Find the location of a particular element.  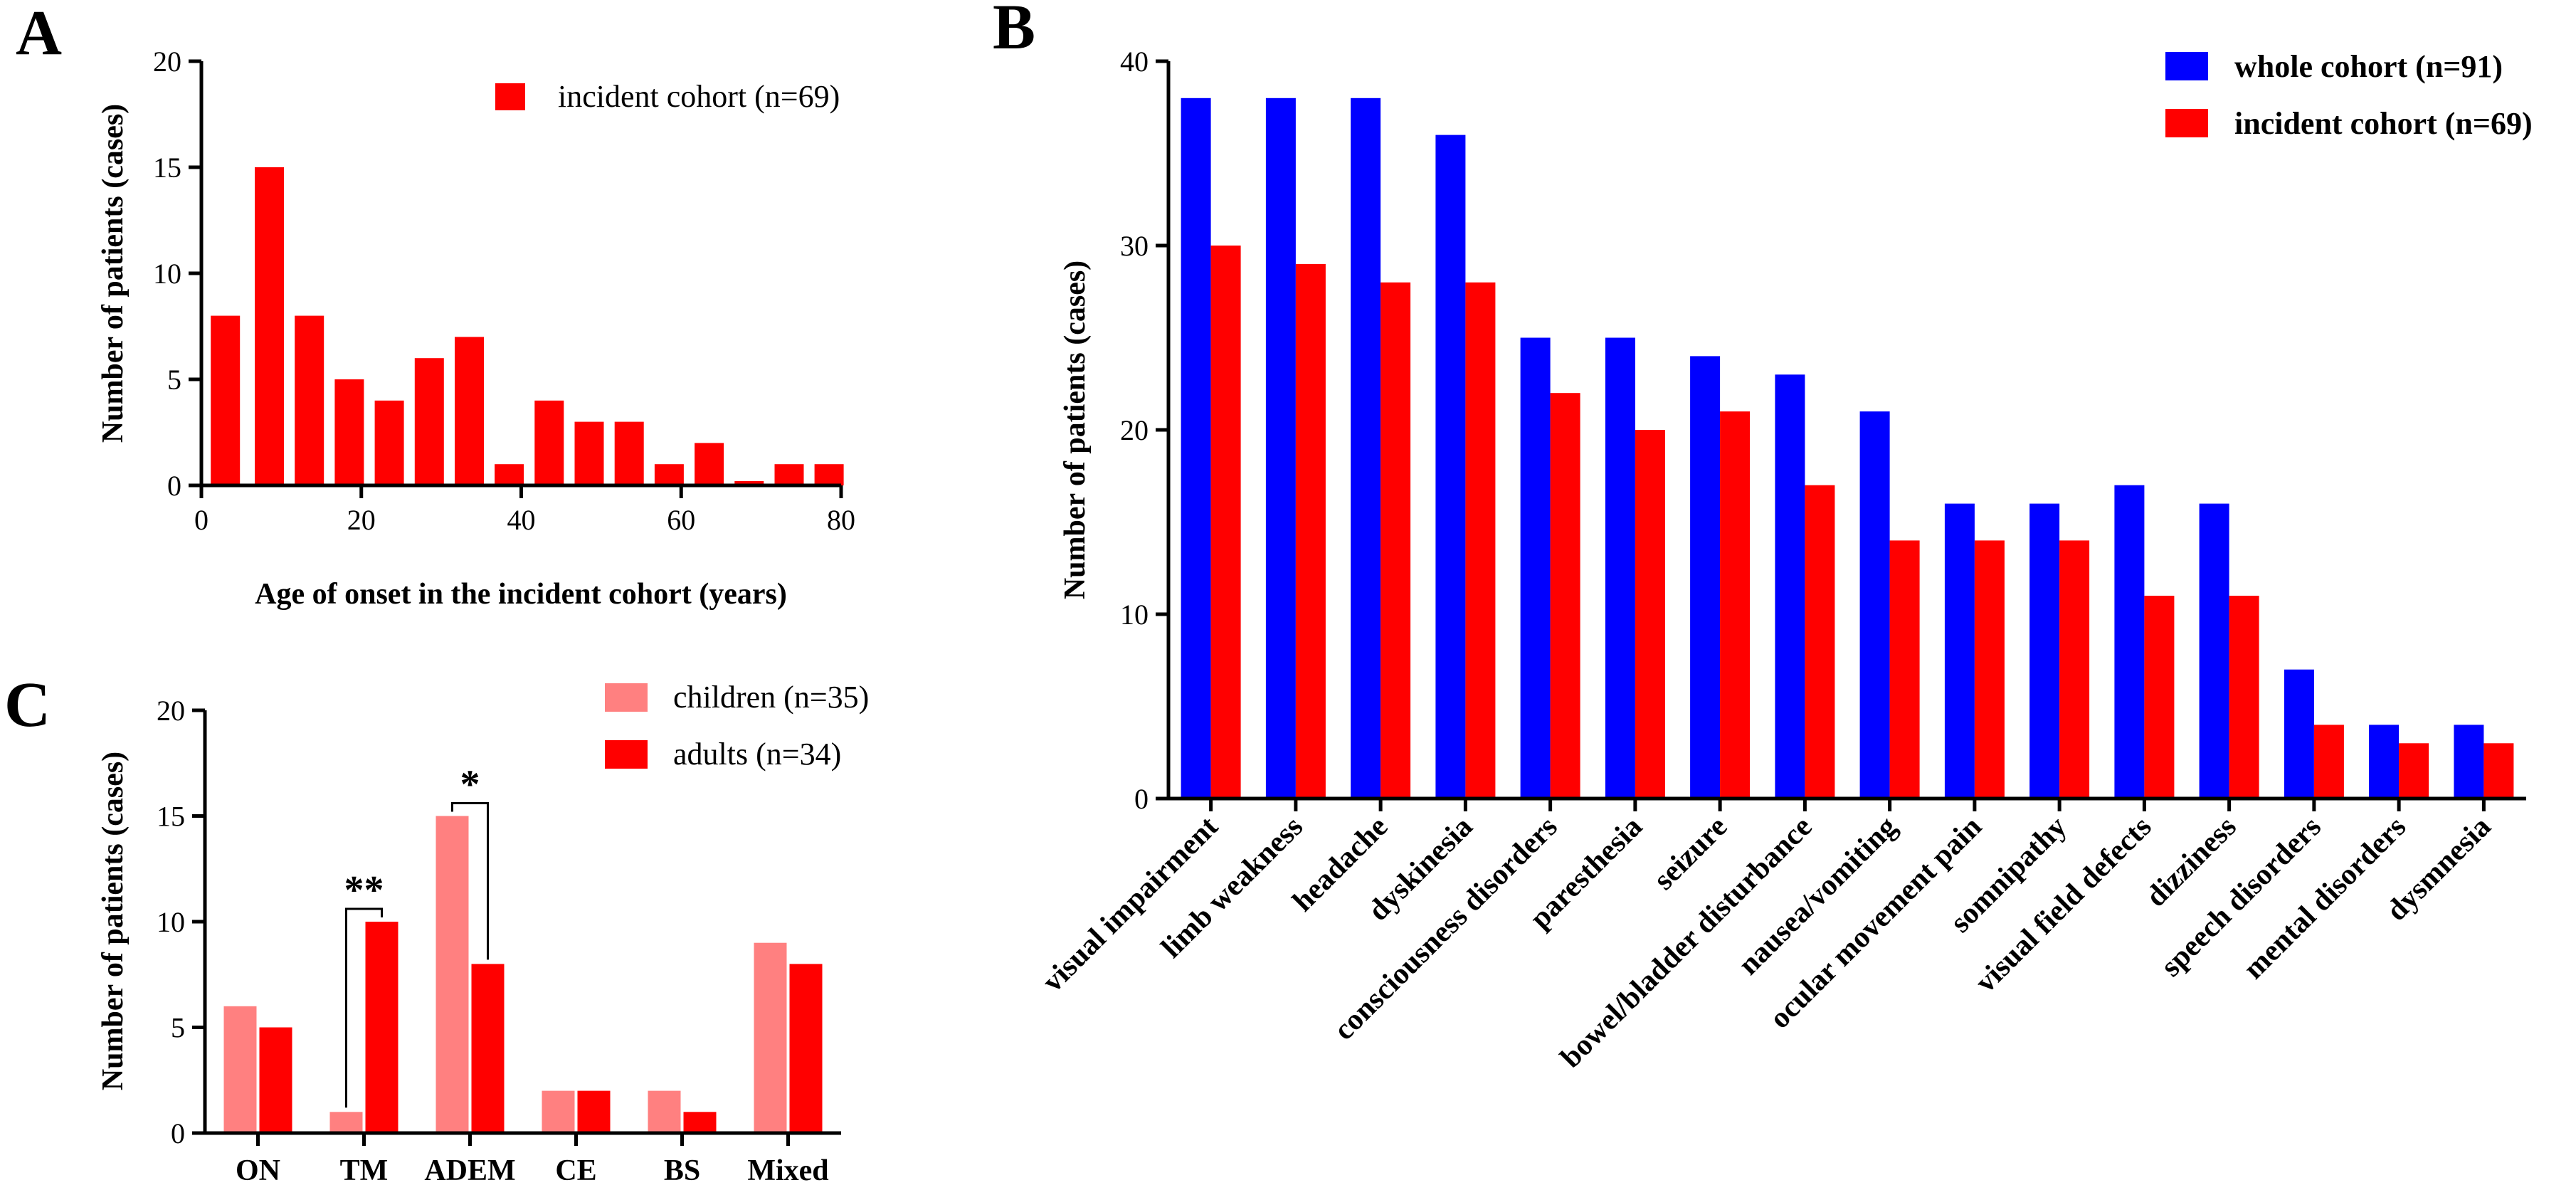

chart-b-ytick-label: 20 is located at coordinates (1134, 430).